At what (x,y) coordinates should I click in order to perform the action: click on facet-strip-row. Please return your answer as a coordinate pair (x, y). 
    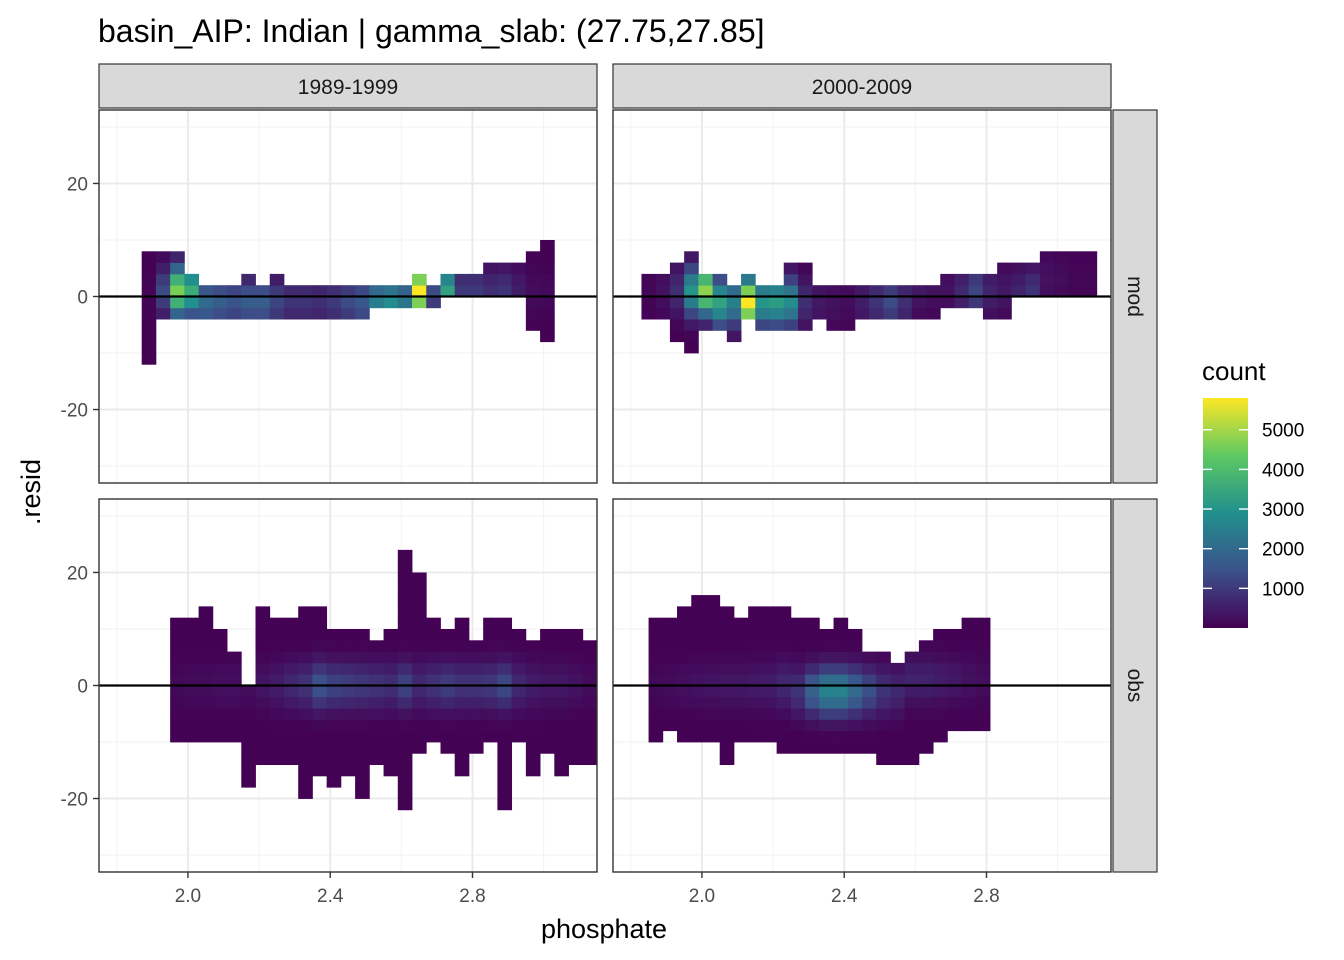
    Looking at the image, I should click on (1135, 685).